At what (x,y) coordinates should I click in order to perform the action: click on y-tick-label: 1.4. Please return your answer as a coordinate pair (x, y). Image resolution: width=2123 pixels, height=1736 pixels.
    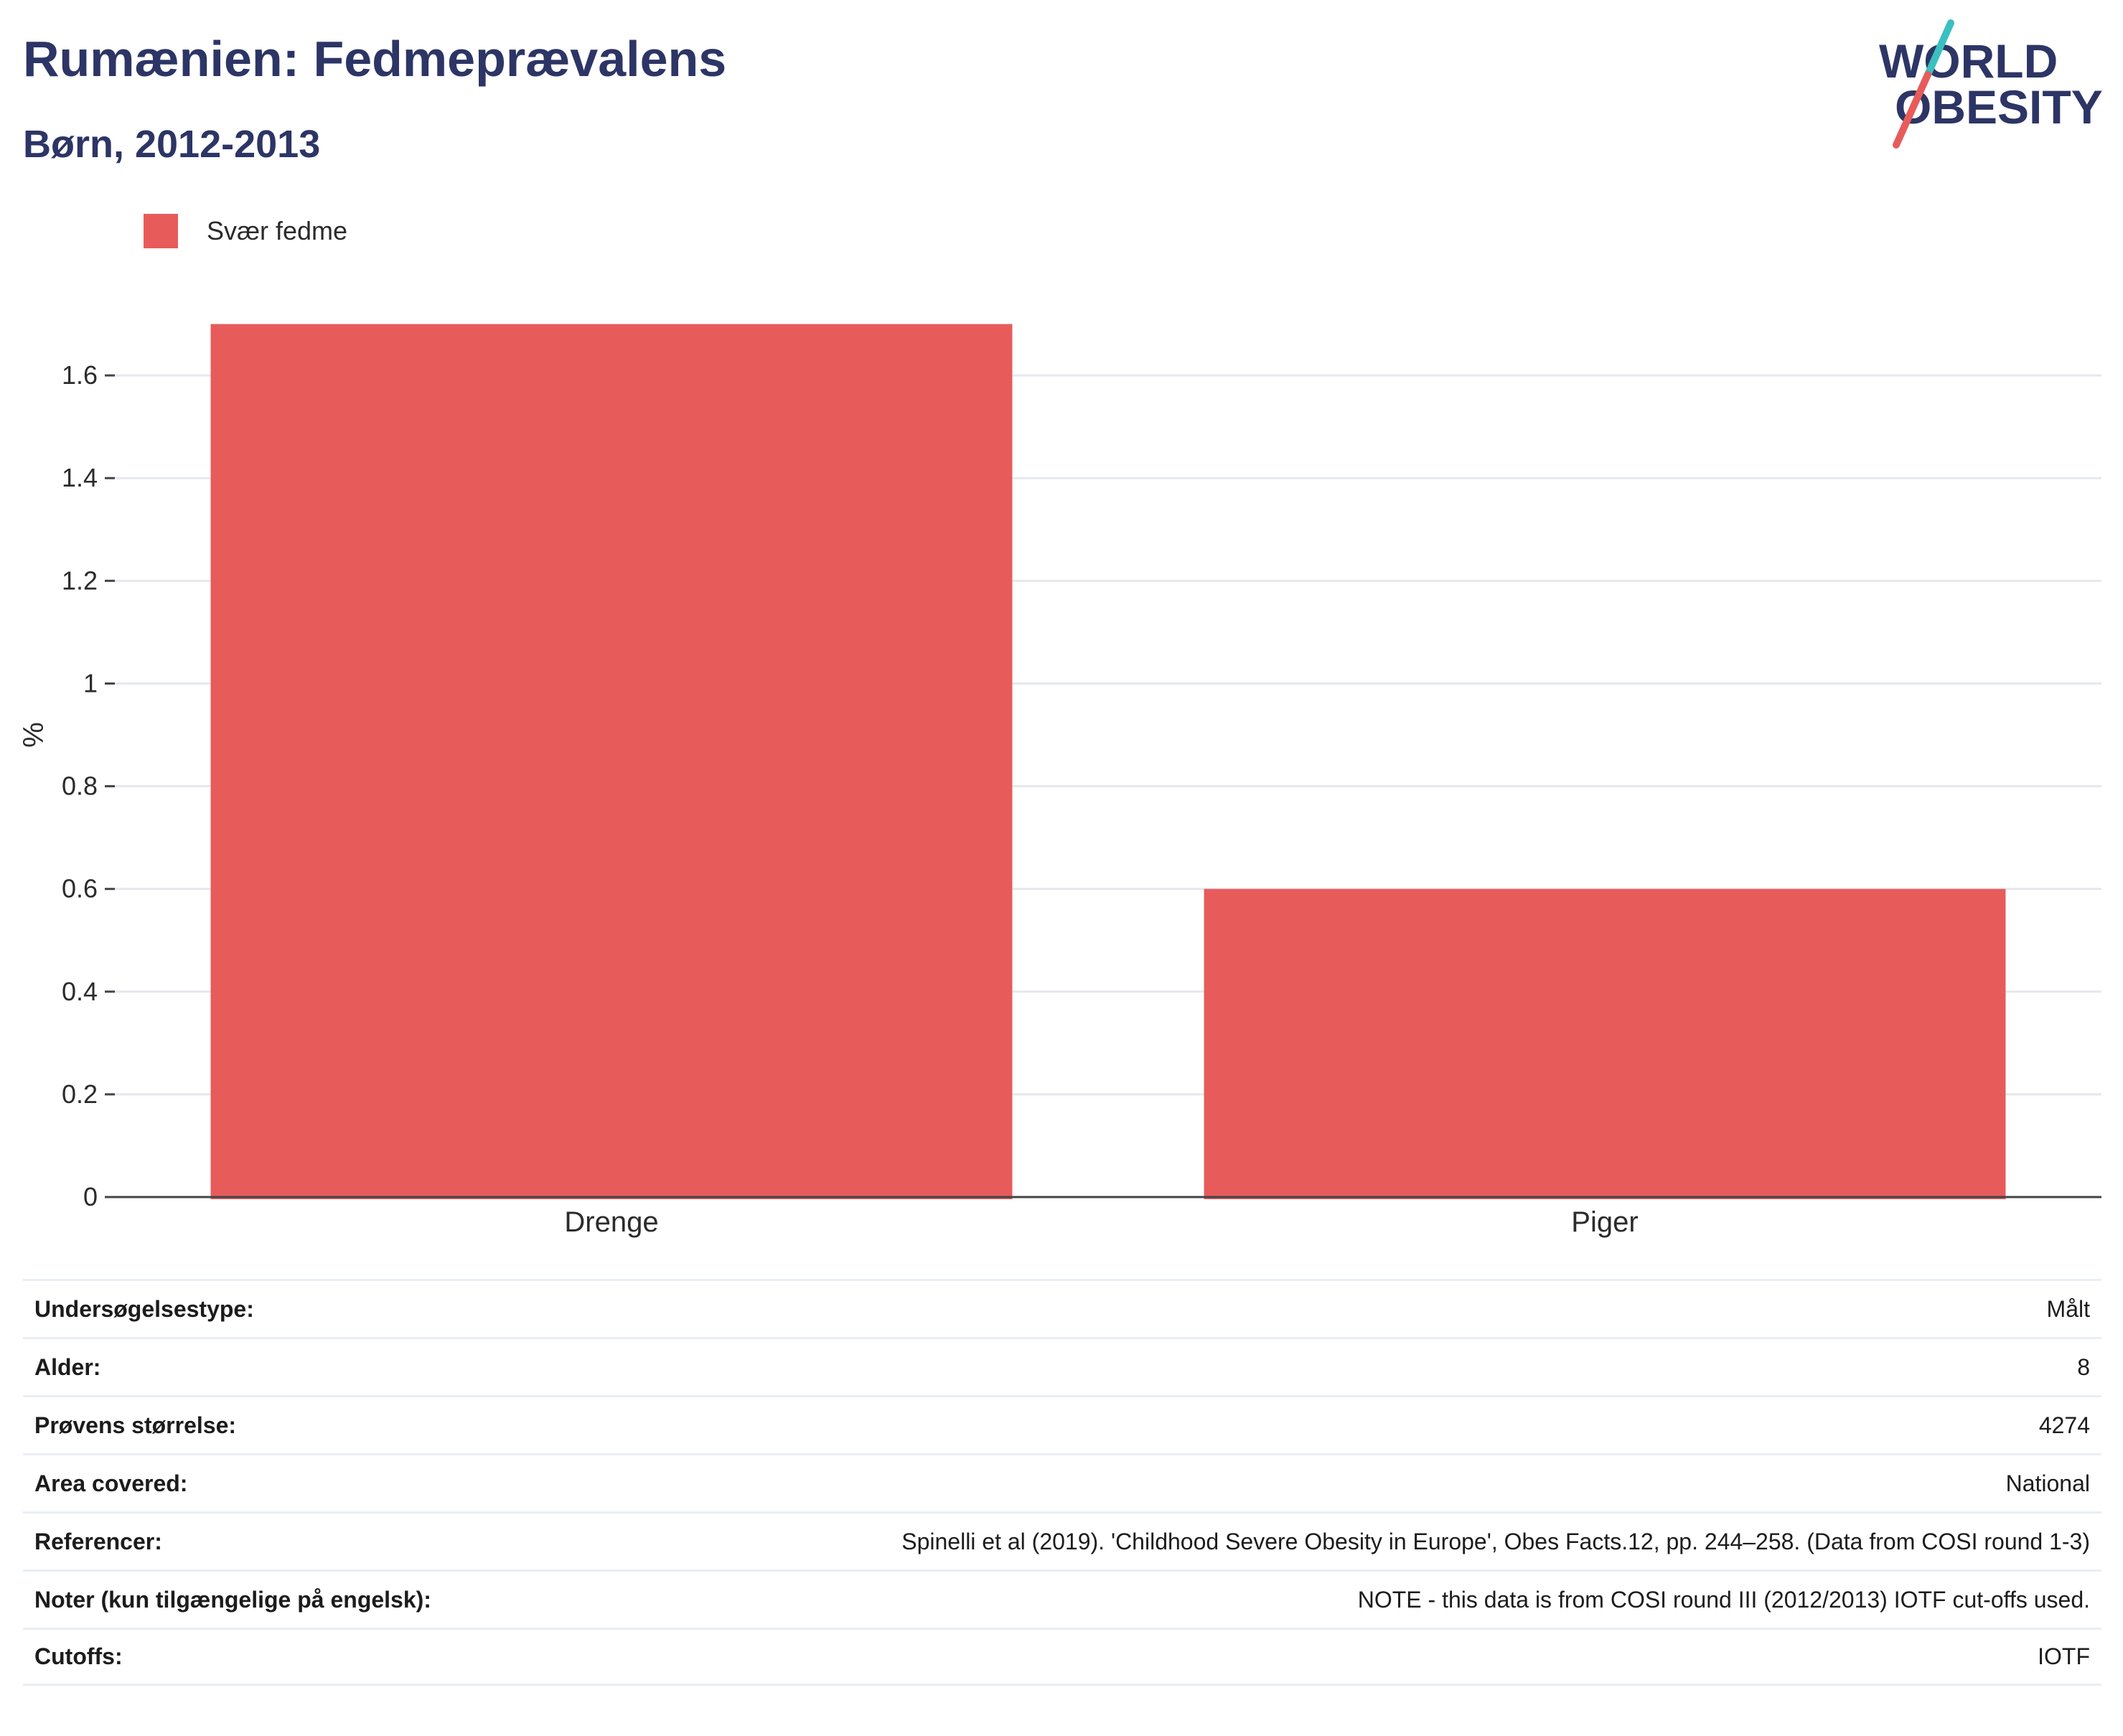
    Looking at the image, I should click on (80, 477).